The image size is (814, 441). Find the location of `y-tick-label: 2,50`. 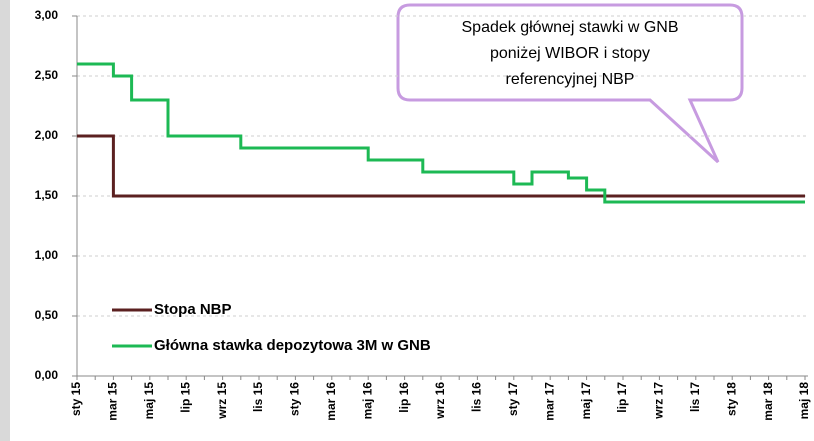

y-tick-label: 2,50 is located at coordinates (47, 75).